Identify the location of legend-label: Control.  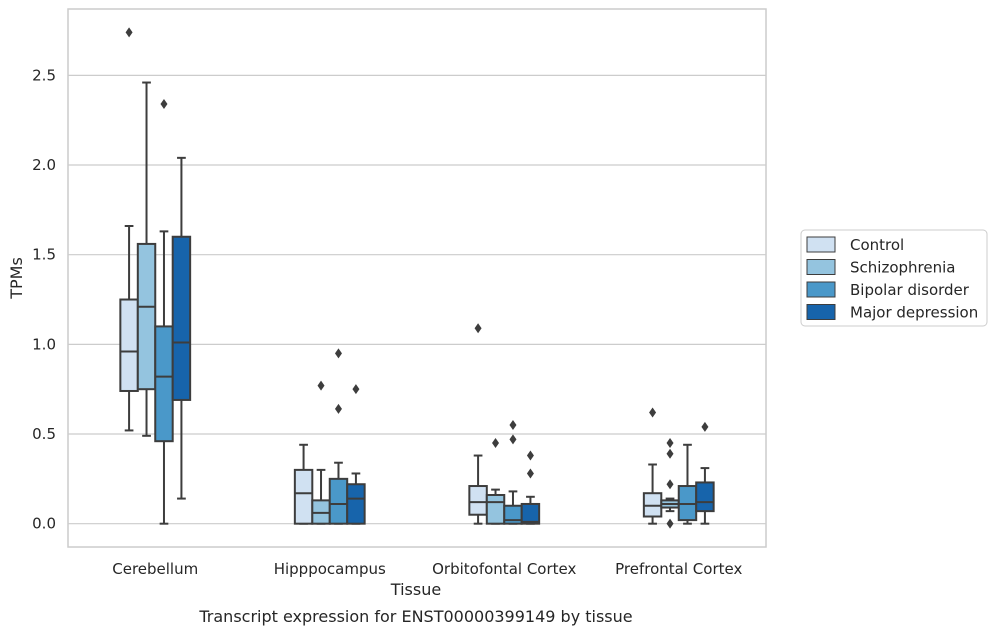
(877, 245).